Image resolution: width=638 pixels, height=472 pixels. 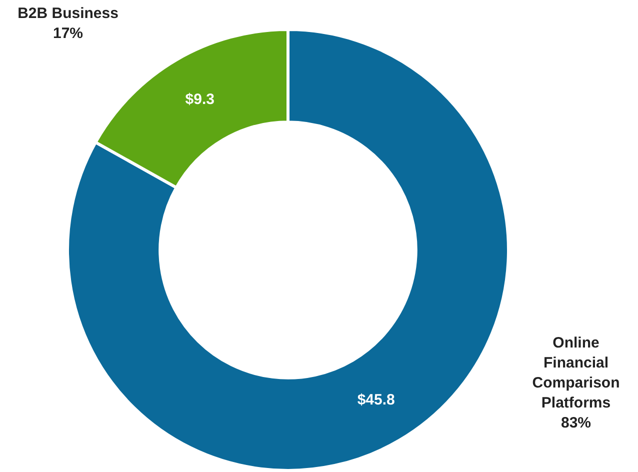 I want to click on text: 17%, so click(x=68, y=33).